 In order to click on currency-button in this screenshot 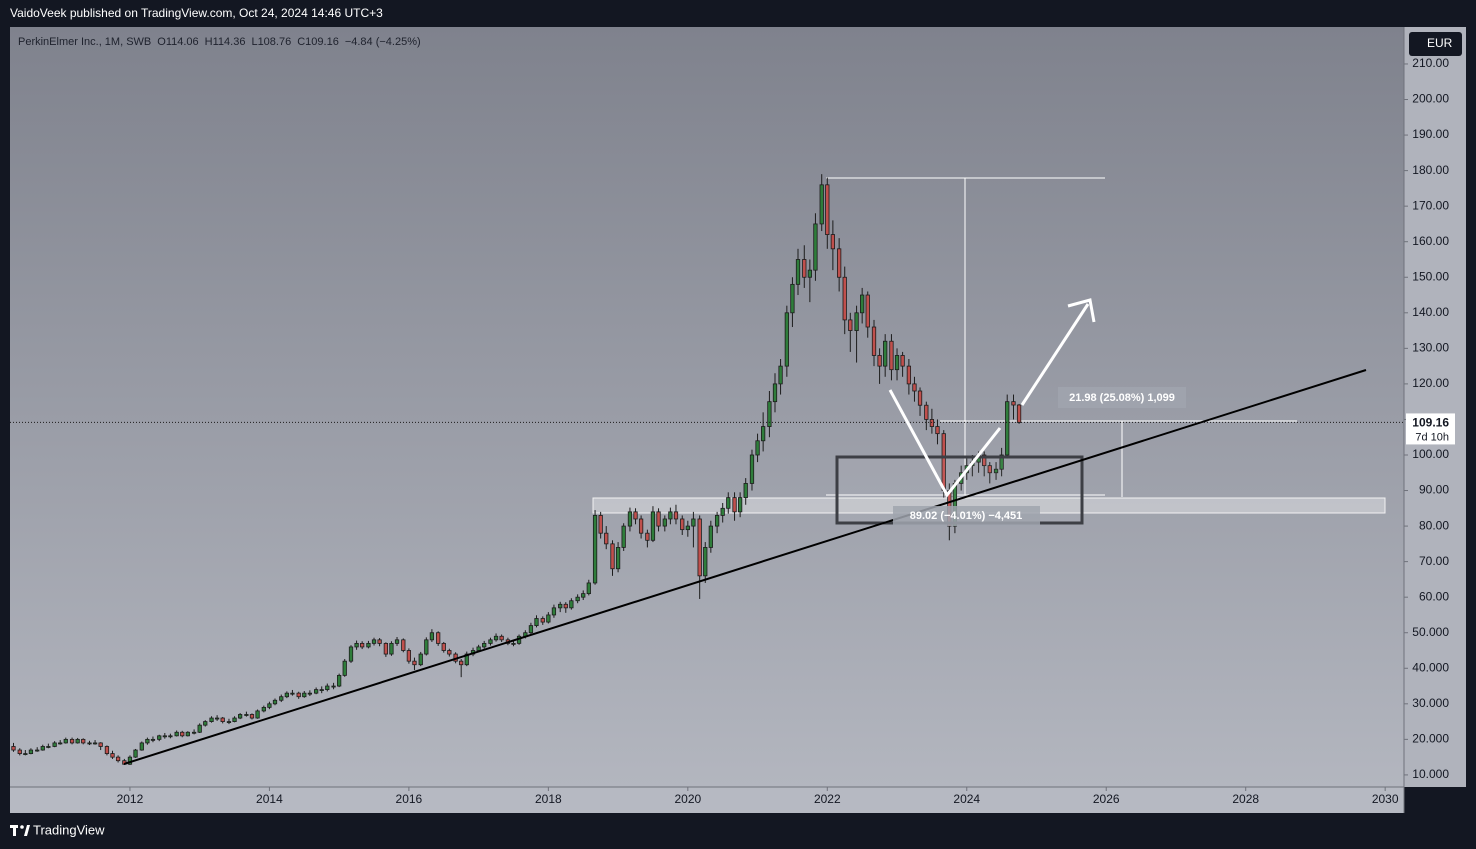, I will do `click(1435, 44)`.